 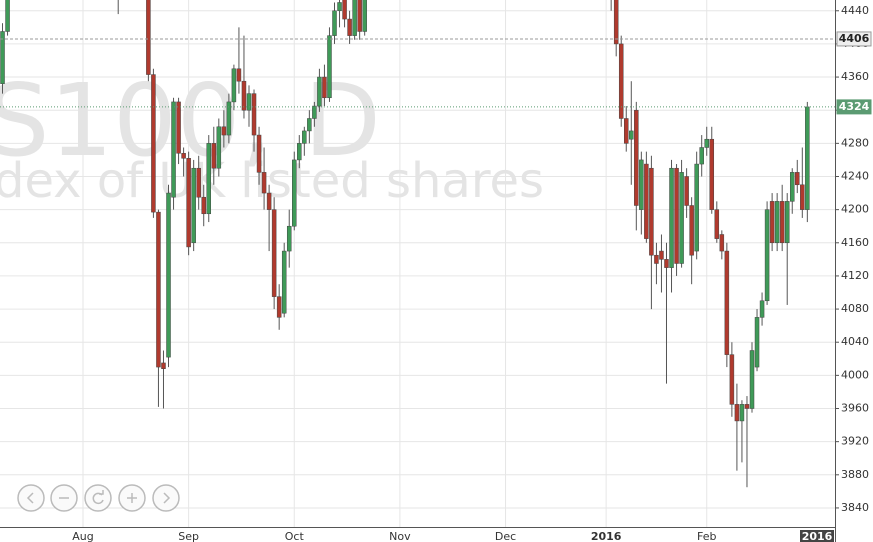 What do you see at coordinates (855, 10) in the screenshot?
I see `y-tick-label: 4440` at bounding box center [855, 10].